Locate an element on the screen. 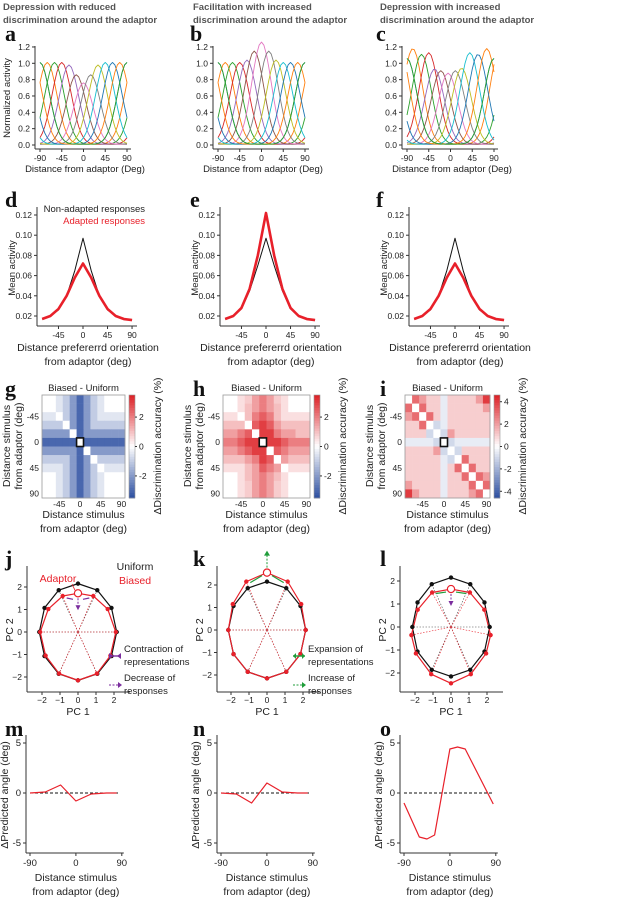 This screenshot has width=631, height=899. tuning-curve is located at coordinates (450, 101).